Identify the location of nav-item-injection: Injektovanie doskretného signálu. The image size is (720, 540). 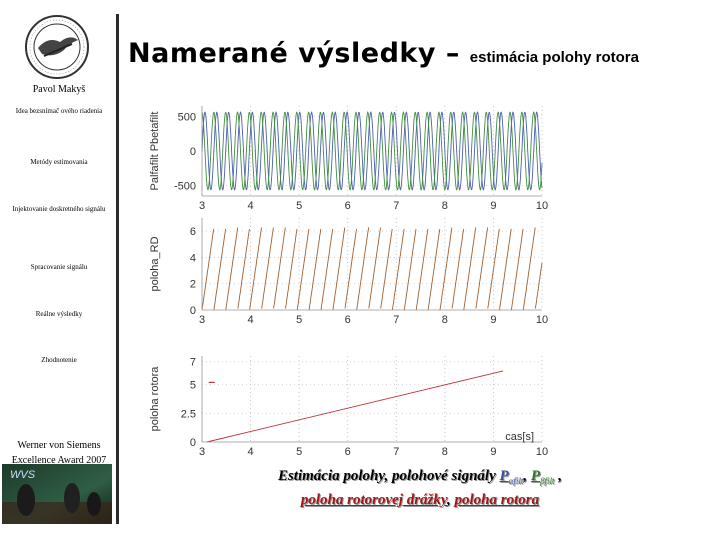
(59, 209).